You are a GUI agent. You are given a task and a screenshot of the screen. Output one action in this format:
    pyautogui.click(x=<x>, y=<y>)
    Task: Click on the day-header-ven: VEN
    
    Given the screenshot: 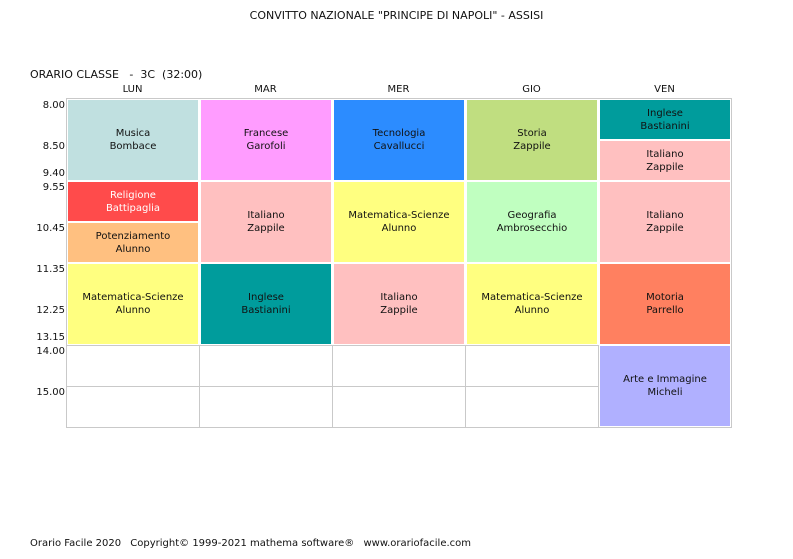 What is the action you would take?
    pyautogui.click(x=664, y=89)
    